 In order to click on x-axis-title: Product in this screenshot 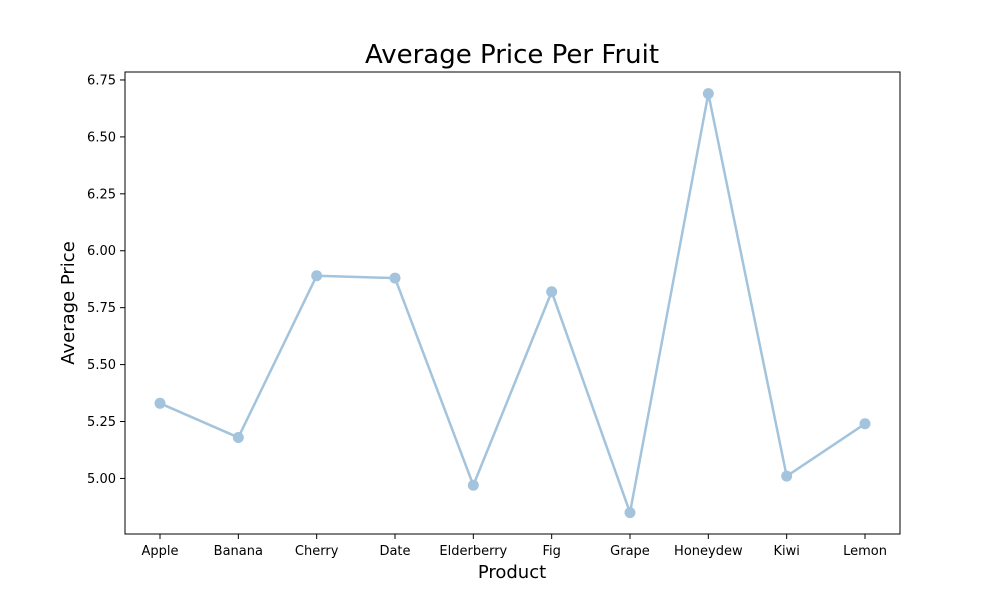, I will do `click(512, 572)`.